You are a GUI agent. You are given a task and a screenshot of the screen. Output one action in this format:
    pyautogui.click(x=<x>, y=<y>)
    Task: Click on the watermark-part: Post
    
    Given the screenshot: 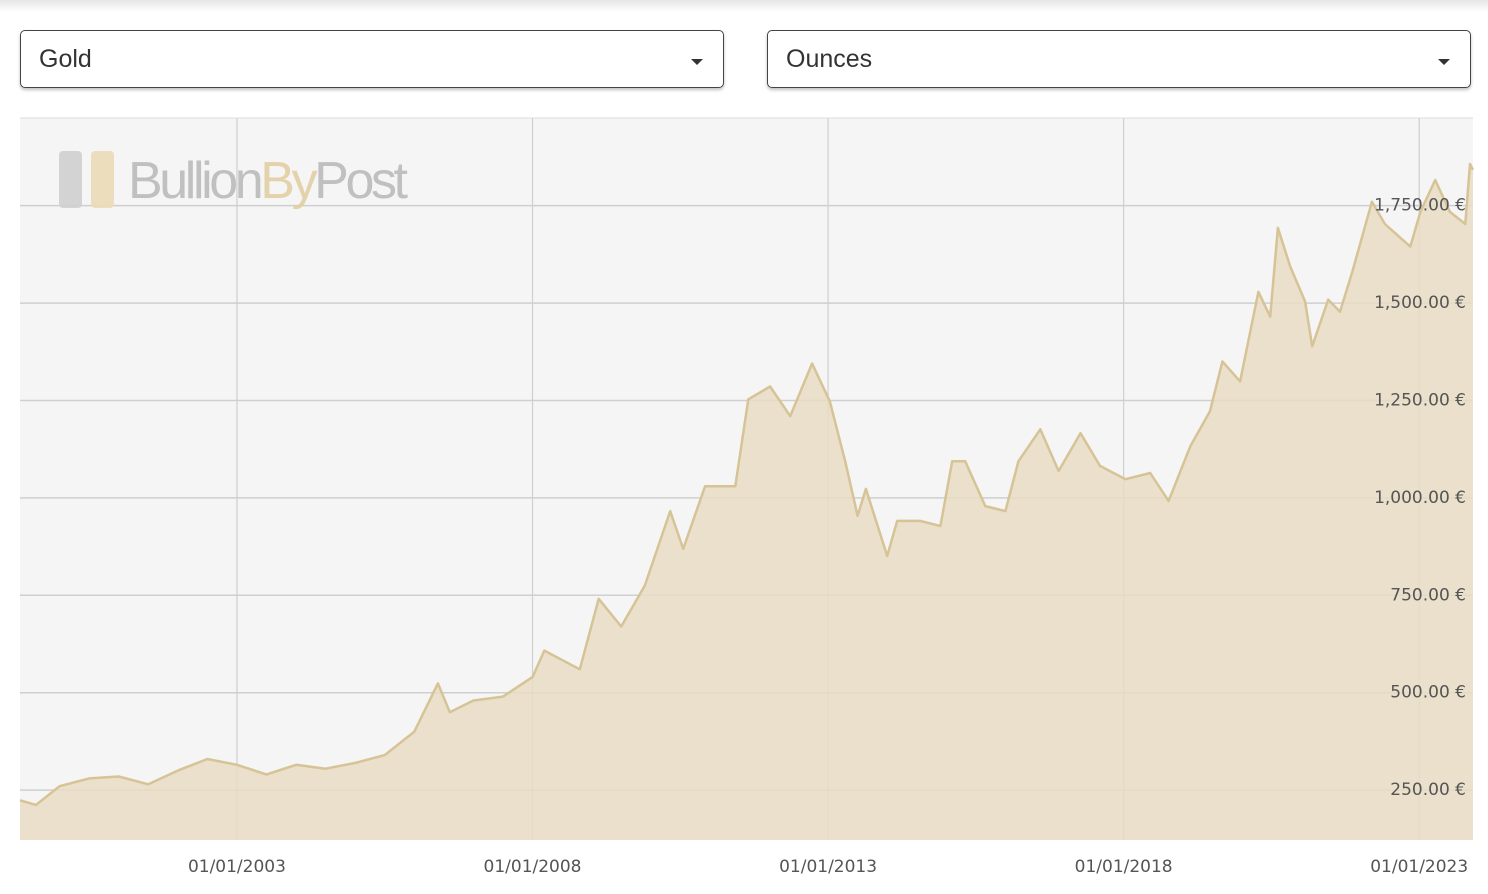 What is the action you would take?
    pyautogui.click(x=362, y=181)
    